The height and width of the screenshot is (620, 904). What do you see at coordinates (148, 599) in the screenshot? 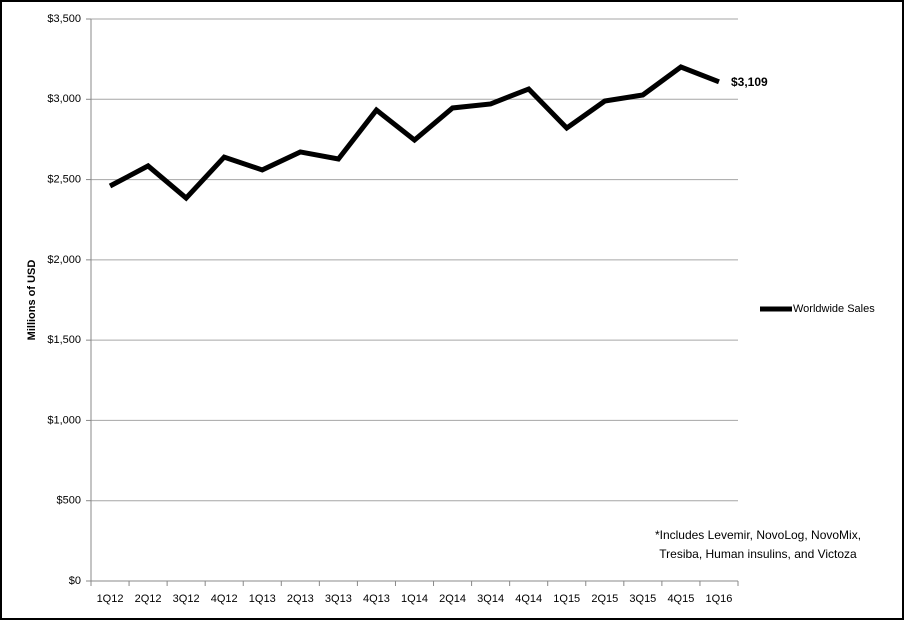
I see `x-tick-label: 2Q12` at bounding box center [148, 599].